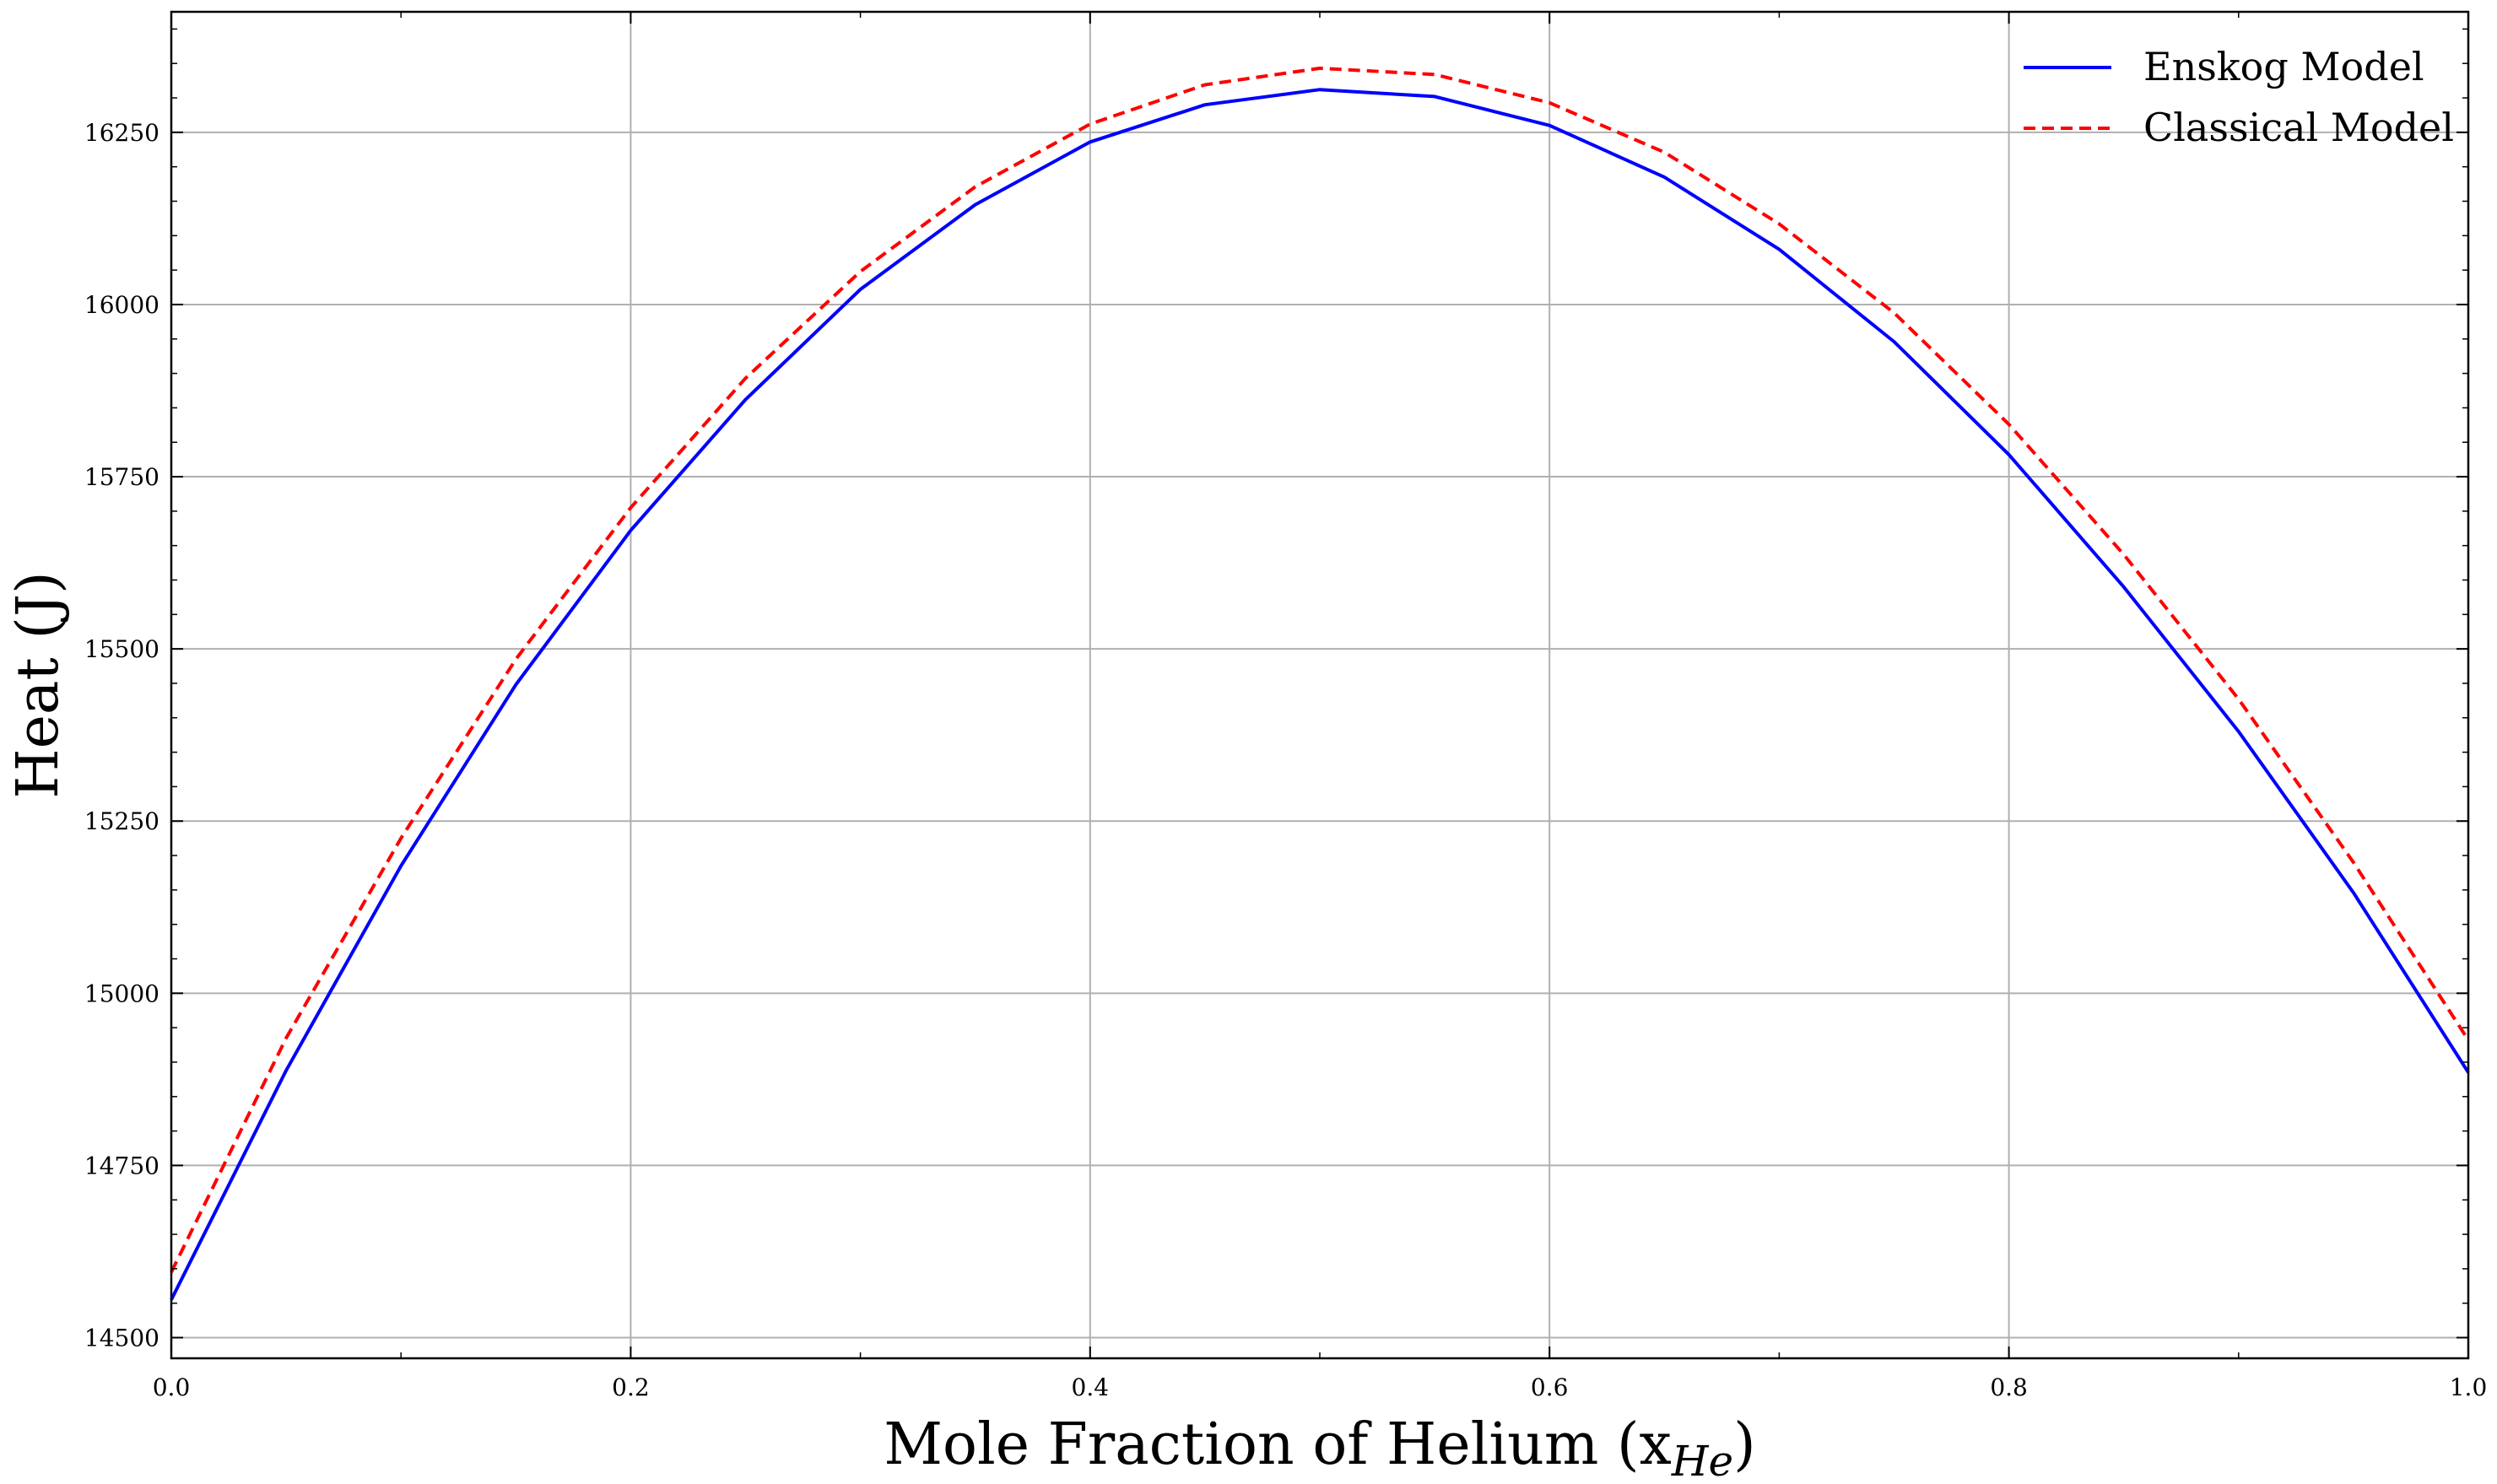  I want to click on x-tick-label: 0.0, so click(172, 1387).